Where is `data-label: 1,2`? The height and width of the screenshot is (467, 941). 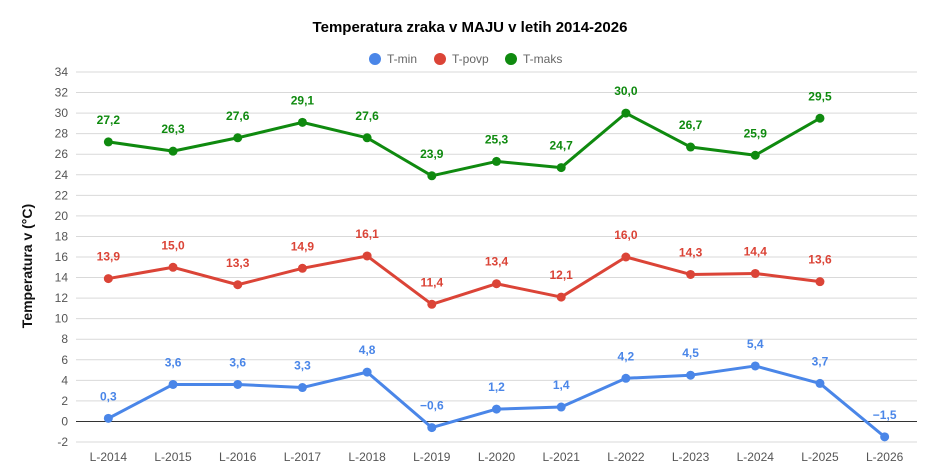
data-label: 1,2 is located at coordinates (496, 387).